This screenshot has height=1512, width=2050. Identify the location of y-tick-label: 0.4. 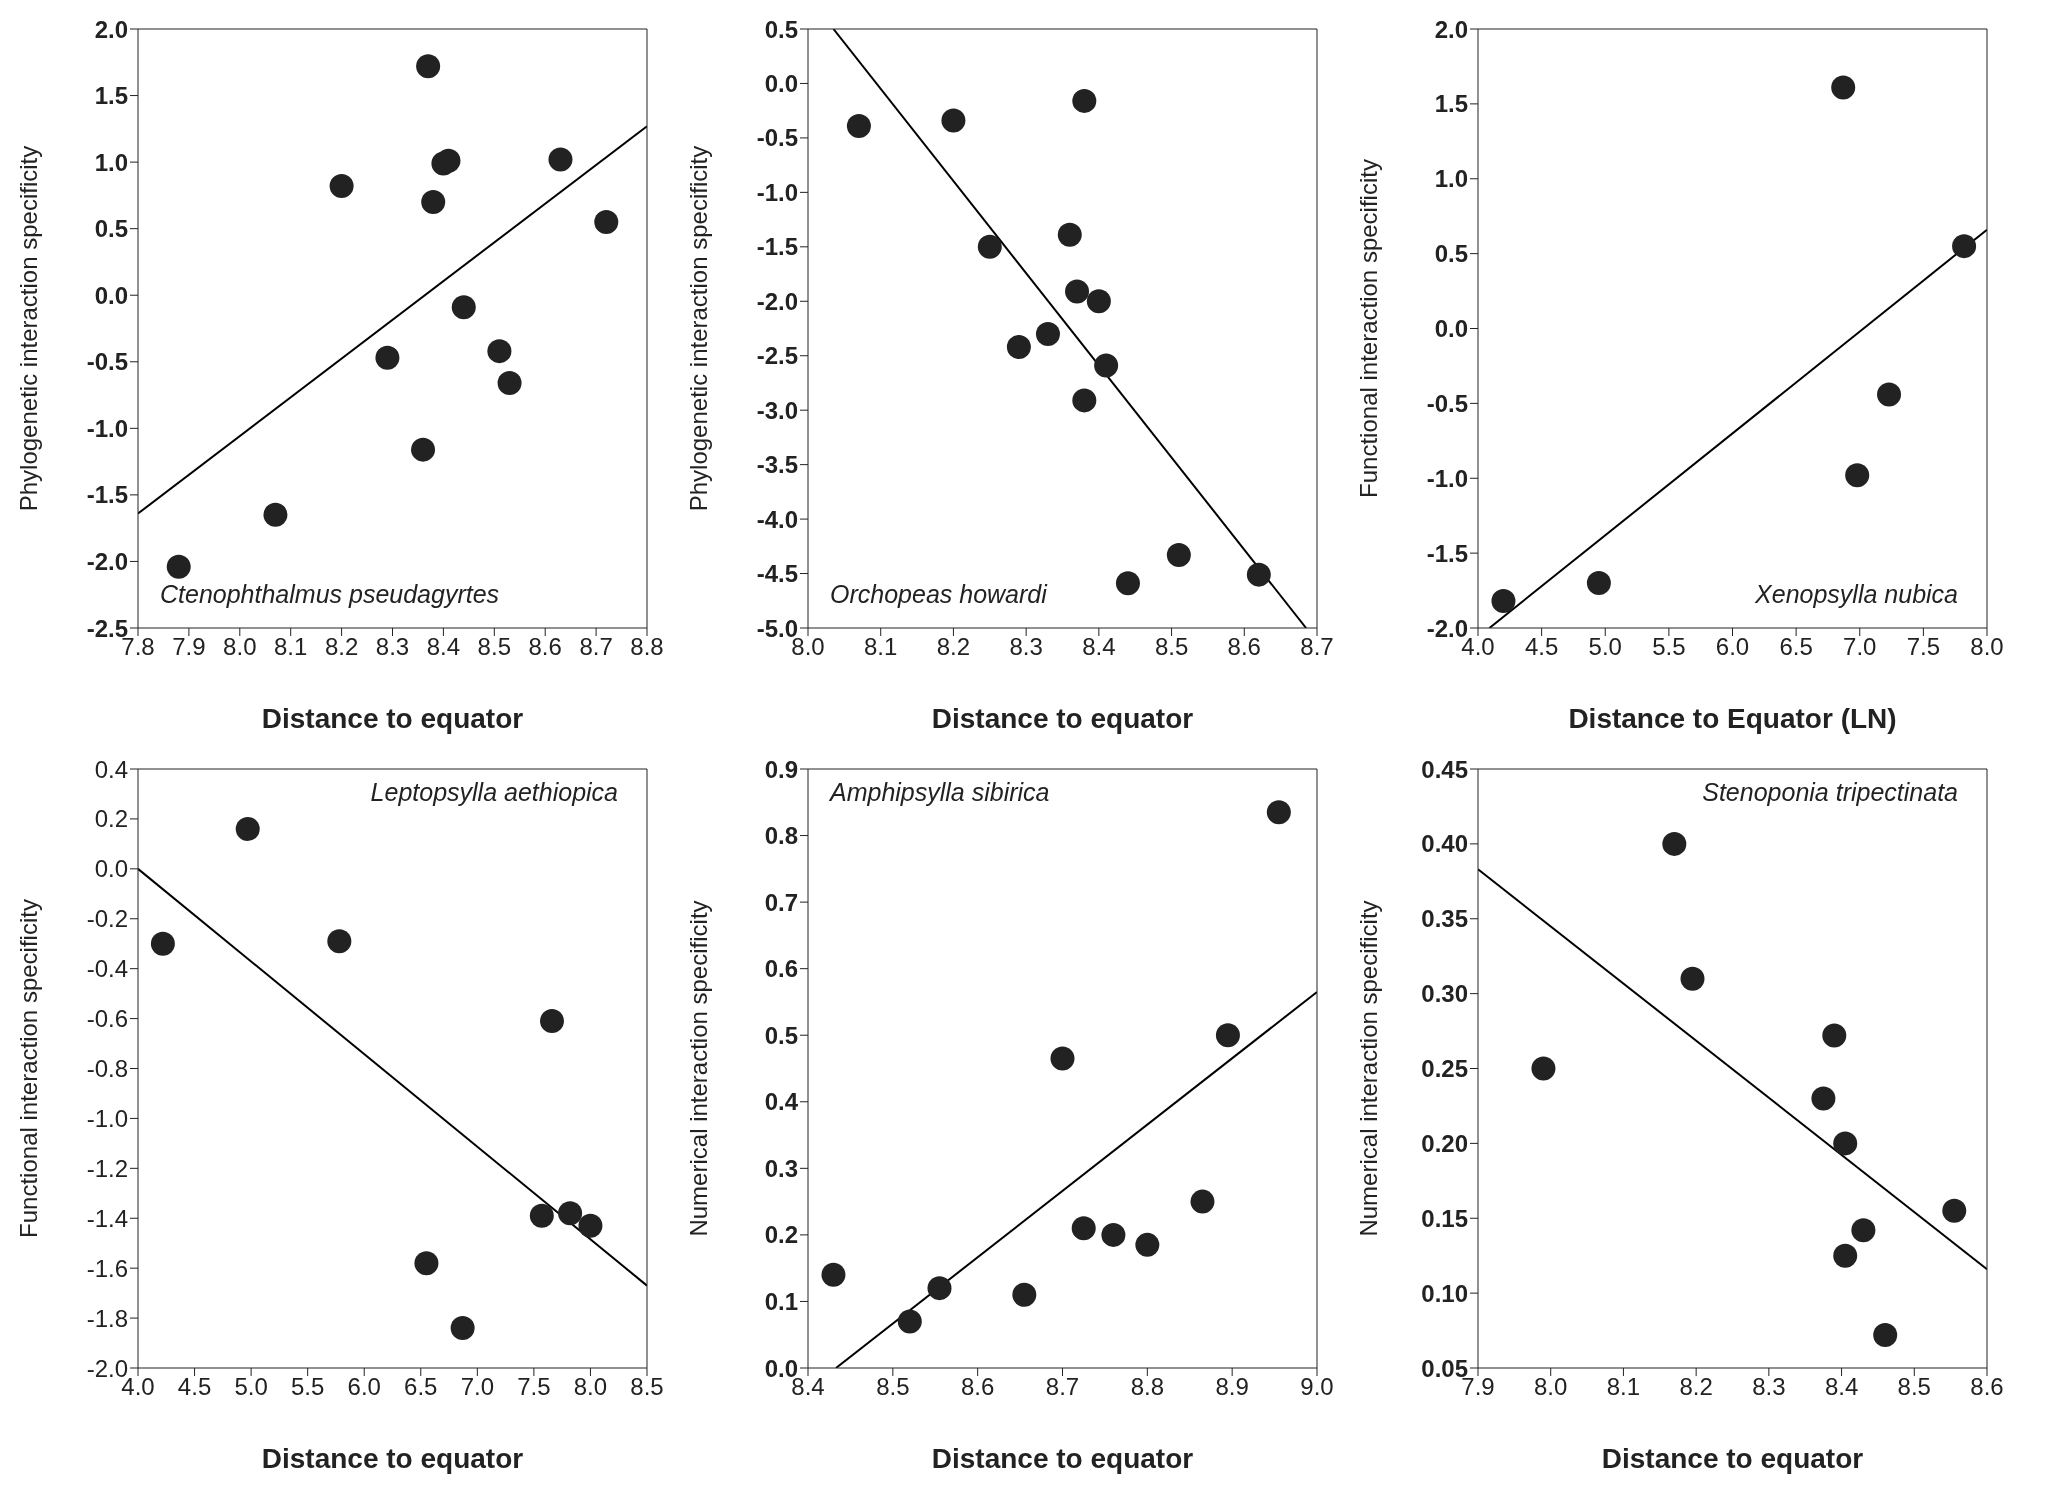
(781, 1102).